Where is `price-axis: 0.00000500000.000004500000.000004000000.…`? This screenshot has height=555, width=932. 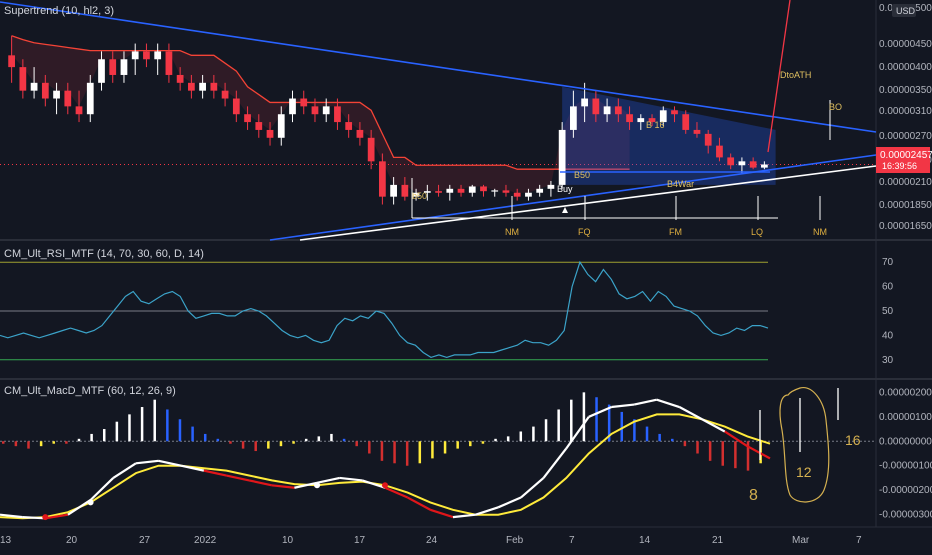 price-axis: 0.00000500000.000004500000.000004000000.… is located at coordinates (905, 117).